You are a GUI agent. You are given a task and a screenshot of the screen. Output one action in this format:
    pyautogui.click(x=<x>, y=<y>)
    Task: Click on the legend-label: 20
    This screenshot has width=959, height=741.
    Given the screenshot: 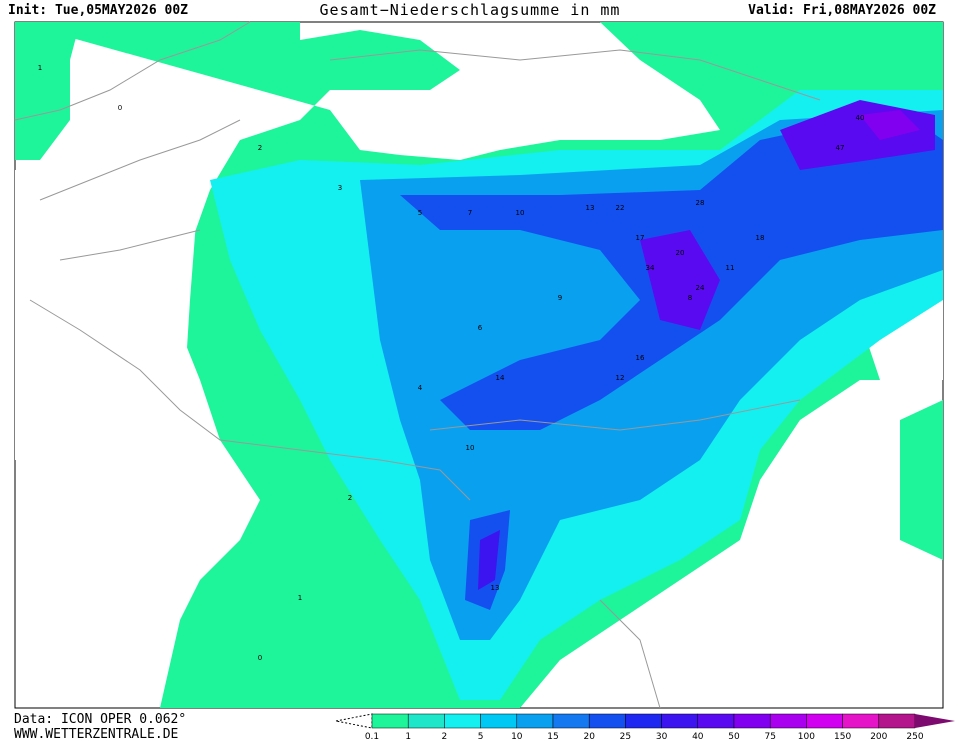 What is the action you would take?
    pyautogui.click(x=589, y=736)
    